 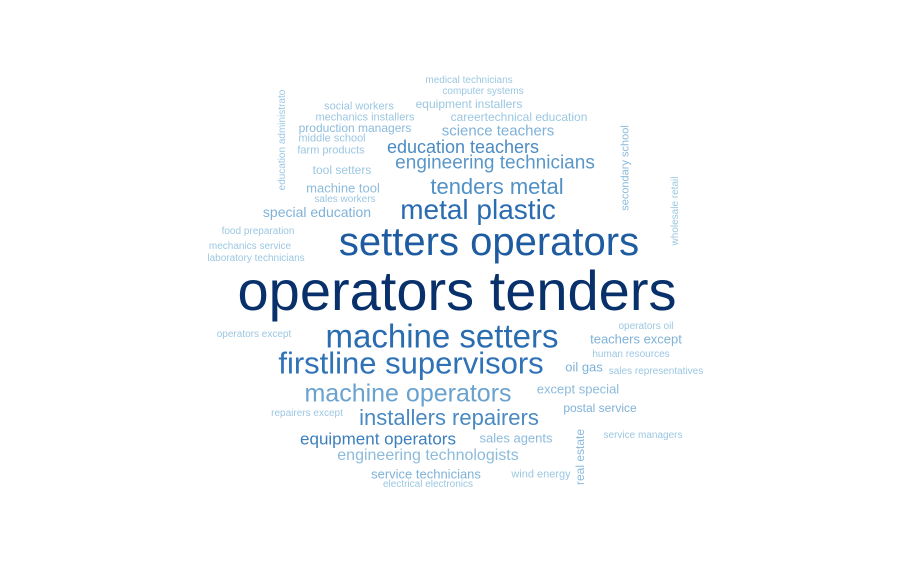 What do you see at coordinates (516, 438) in the screenshot?
I see `cloud-word: sales agents` at bounding box center [516, 438].